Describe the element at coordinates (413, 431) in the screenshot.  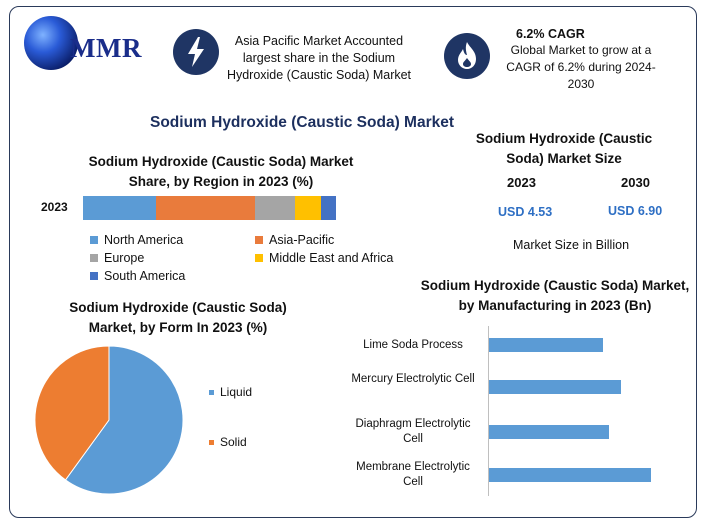
I see `manufacturing-label: Diaphragm Electrolytic Cell` at that location.